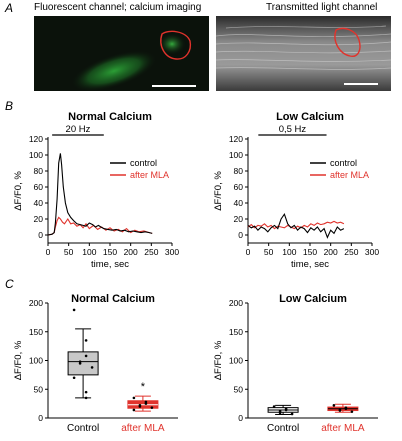 This screenshot has width=402, height=441. I want to click on panel-letter-a: A, so click(9, 8).